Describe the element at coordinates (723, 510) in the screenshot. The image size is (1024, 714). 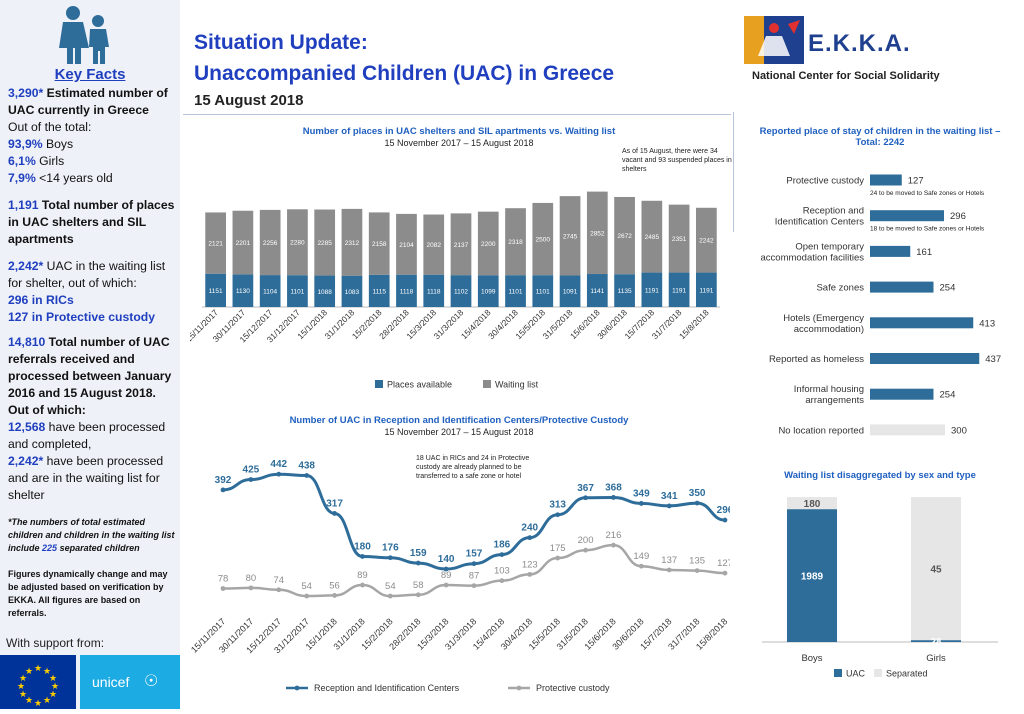
I see `line-value-label: 296` at that location.